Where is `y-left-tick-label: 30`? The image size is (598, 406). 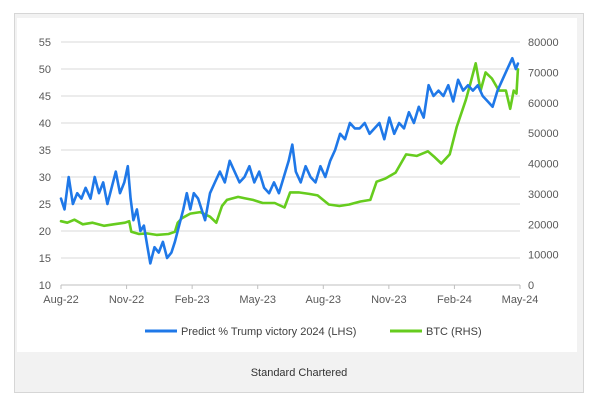
y-left-tick-label: 30 is located at coordinates (45, 178).